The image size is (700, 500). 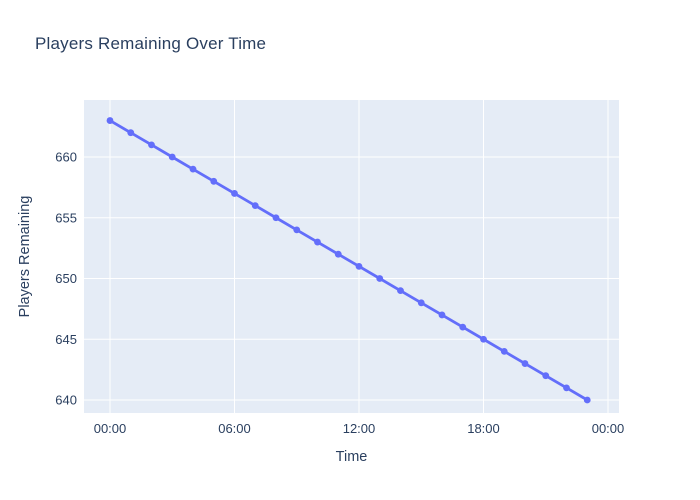 I want to click on y-tick-label: 660, so click(x=66, y=157).